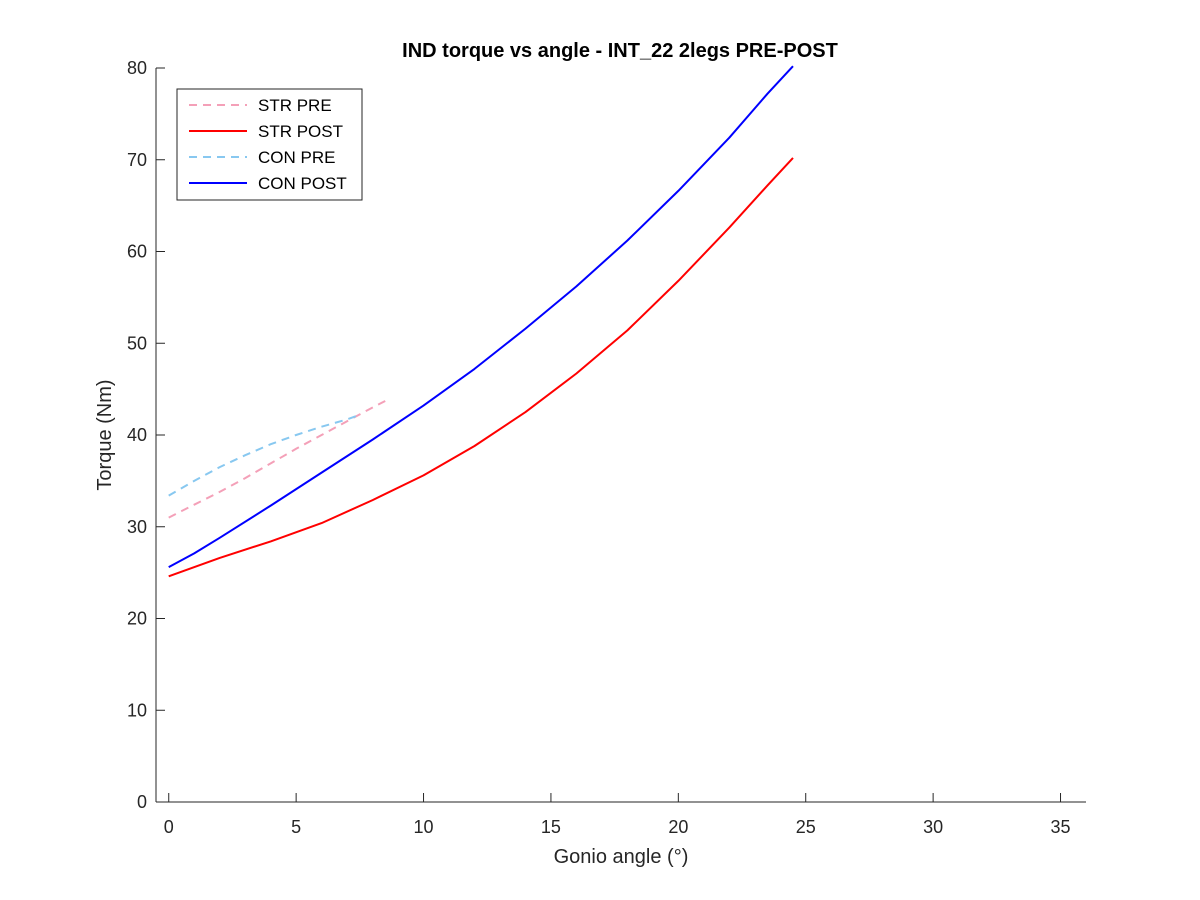 The image size is (1200, 900). I want to click on x-axis-ticks: 0 5 10 15 20 25 30 35, so click(617, 815).